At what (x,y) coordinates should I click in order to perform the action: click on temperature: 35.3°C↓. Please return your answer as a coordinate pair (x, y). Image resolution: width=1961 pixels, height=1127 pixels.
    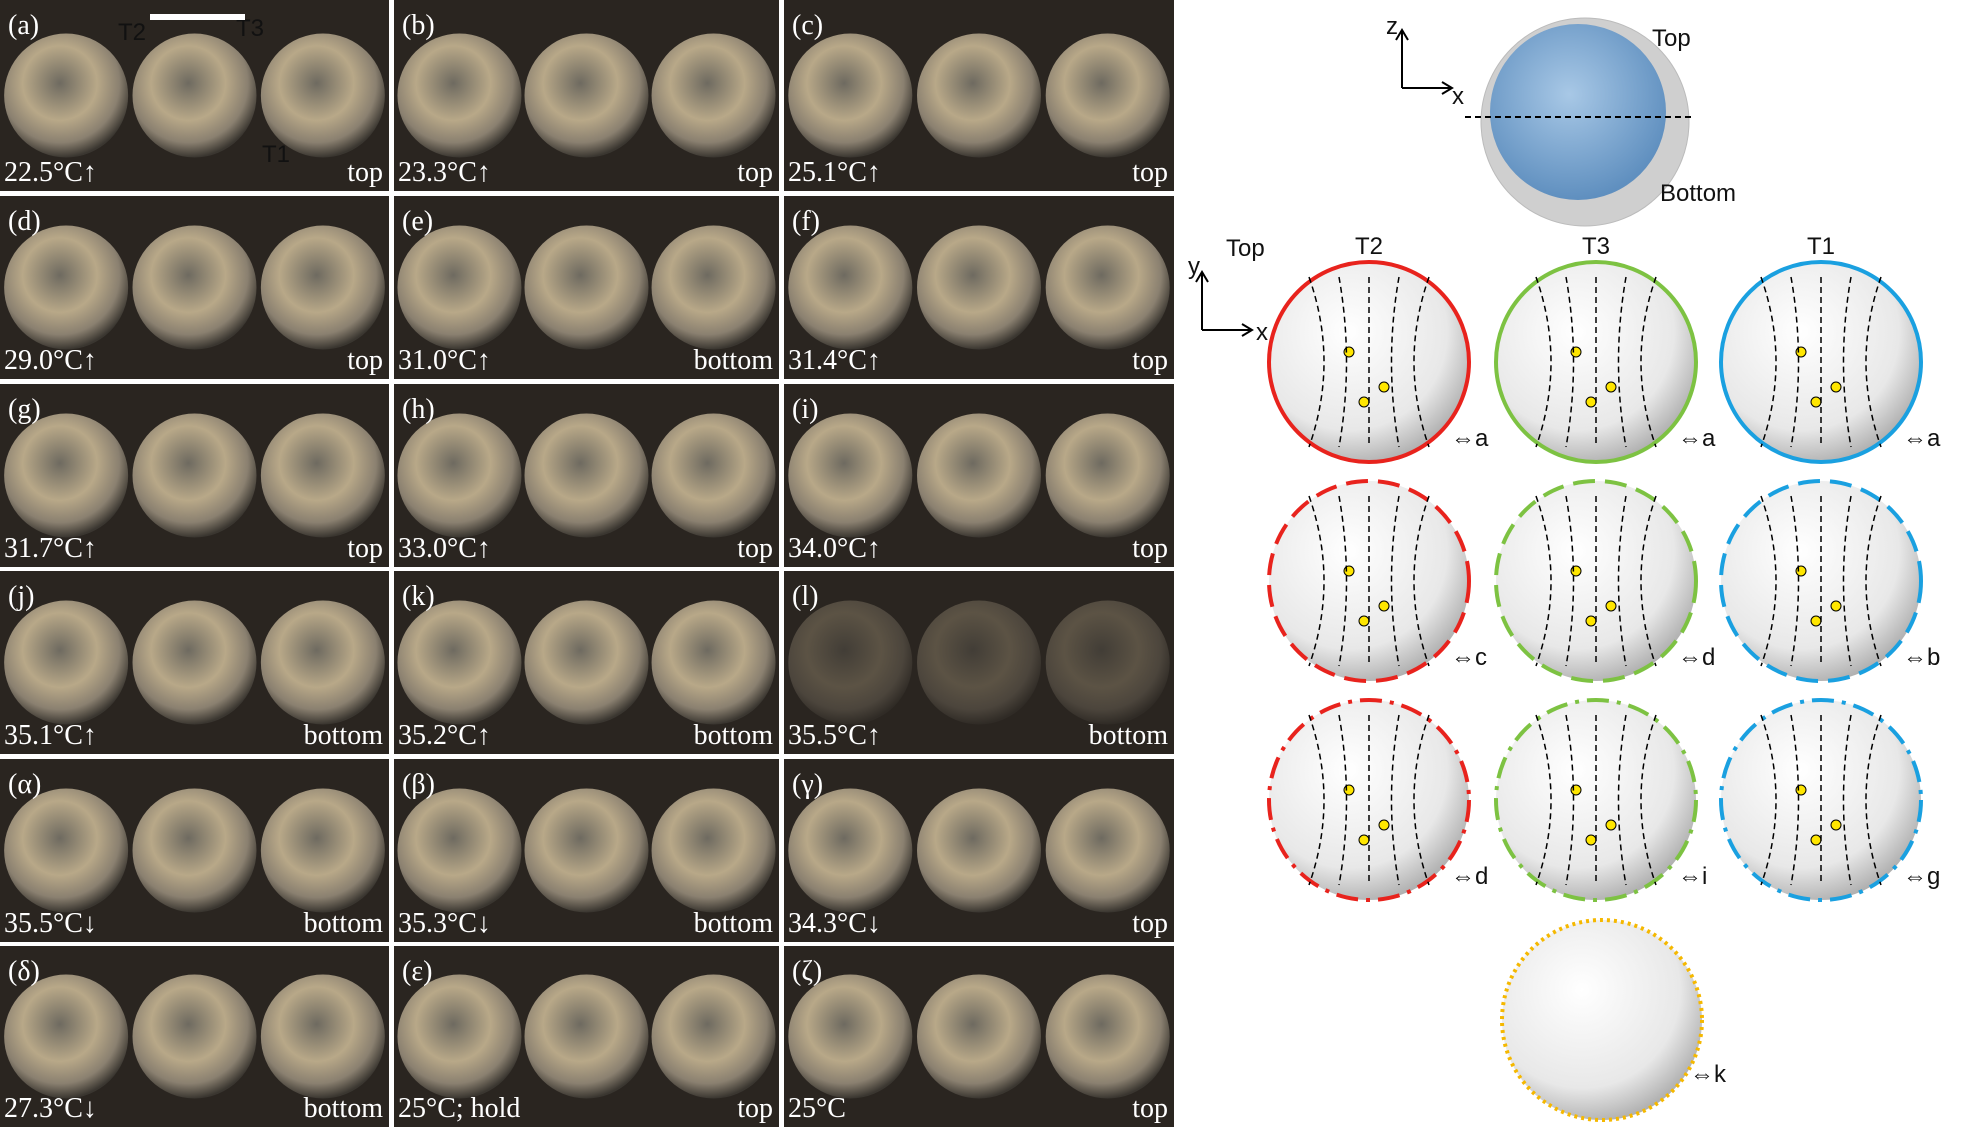
    Looking at the image, I should click on (444, 923).